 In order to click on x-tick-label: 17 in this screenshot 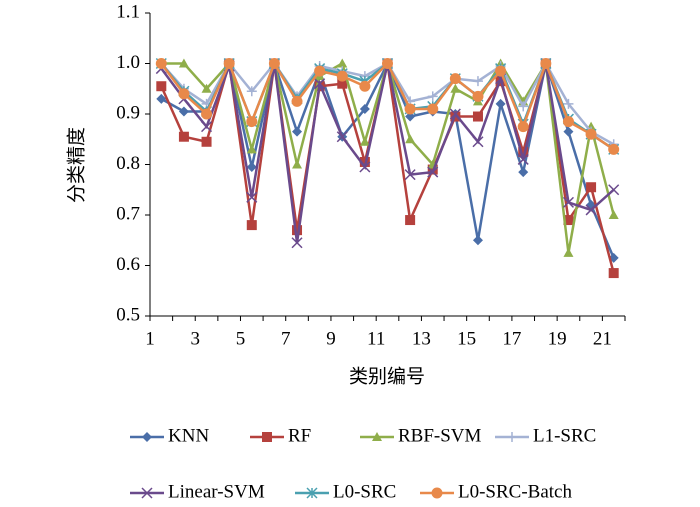, I will do `click(511, 338)`.